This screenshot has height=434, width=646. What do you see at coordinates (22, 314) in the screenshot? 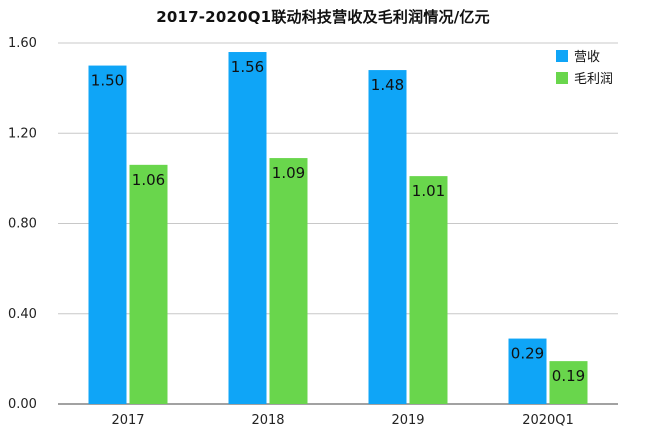
I see `y-tick-label: 0.40` at bounding box center [22, 314].